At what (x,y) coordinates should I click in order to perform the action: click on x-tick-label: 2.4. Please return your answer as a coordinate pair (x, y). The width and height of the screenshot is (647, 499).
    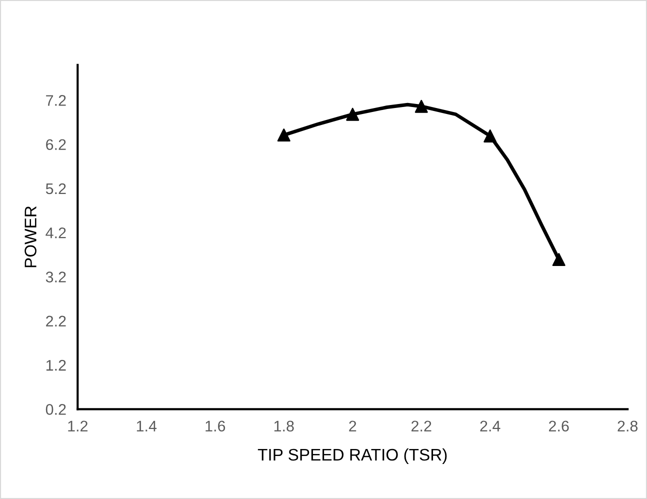
    Looking at the image, I should click on (490, 426).